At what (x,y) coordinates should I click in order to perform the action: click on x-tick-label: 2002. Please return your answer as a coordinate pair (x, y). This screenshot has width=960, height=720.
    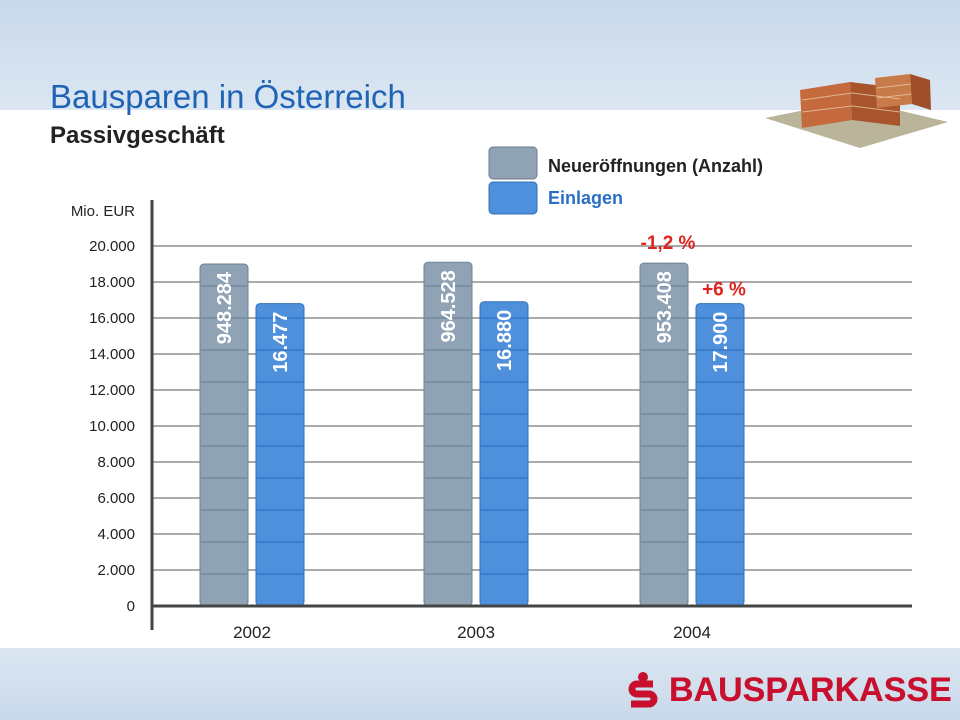
    Looking at the image, I should click on (252, 632).